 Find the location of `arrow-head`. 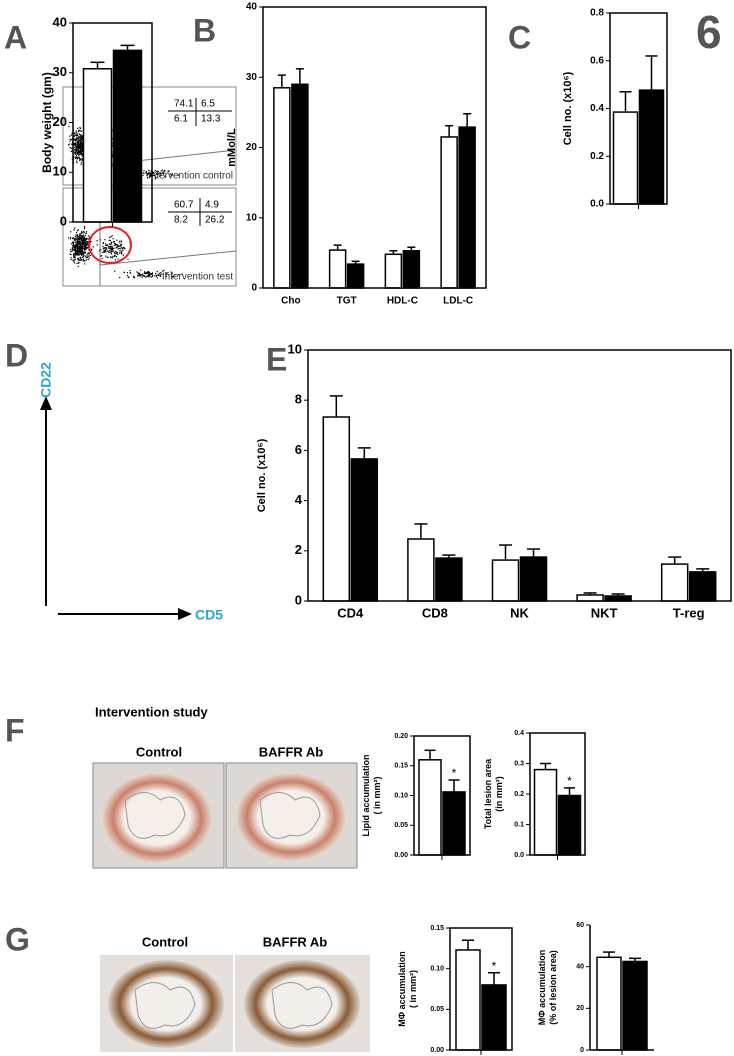

arrow-head is located at coordinates (185, 614).